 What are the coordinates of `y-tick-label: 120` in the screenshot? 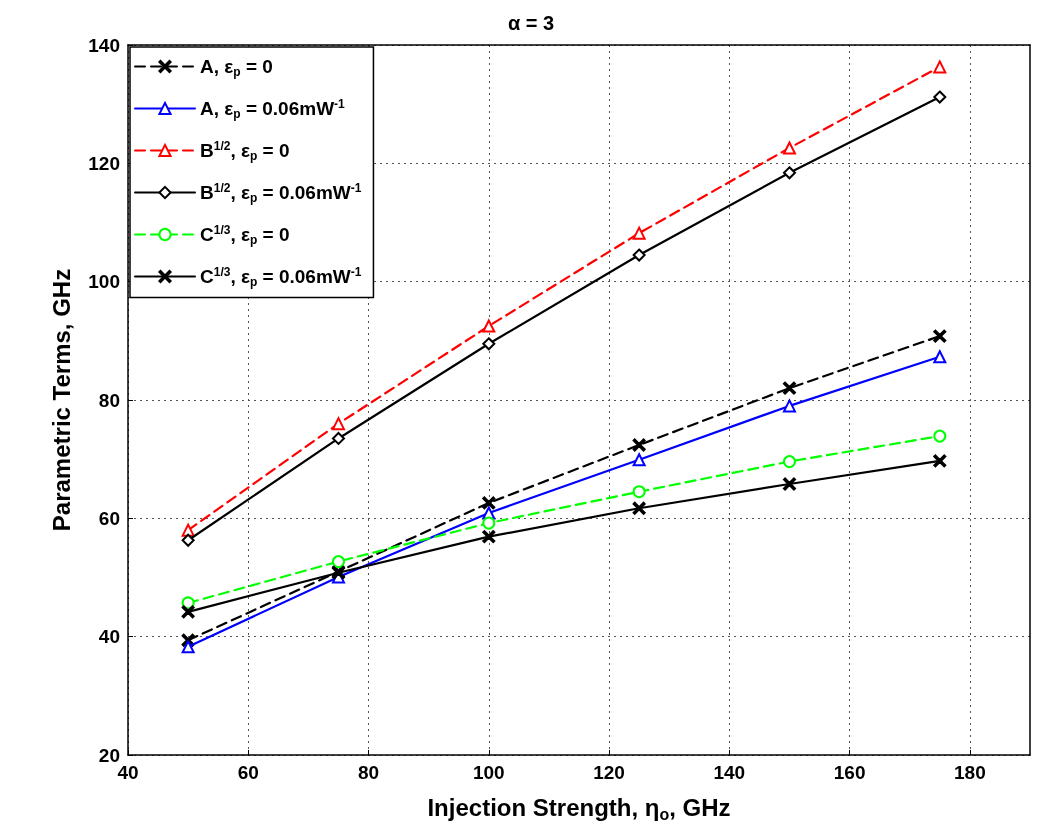 It's located at (104, 163).